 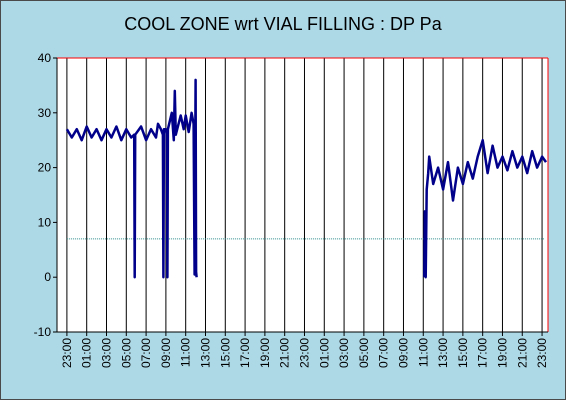 What do you see at coordinates (45, 168) in the screenshot?
I see `y-tick-label: 20` at bounding box center [45, 168].